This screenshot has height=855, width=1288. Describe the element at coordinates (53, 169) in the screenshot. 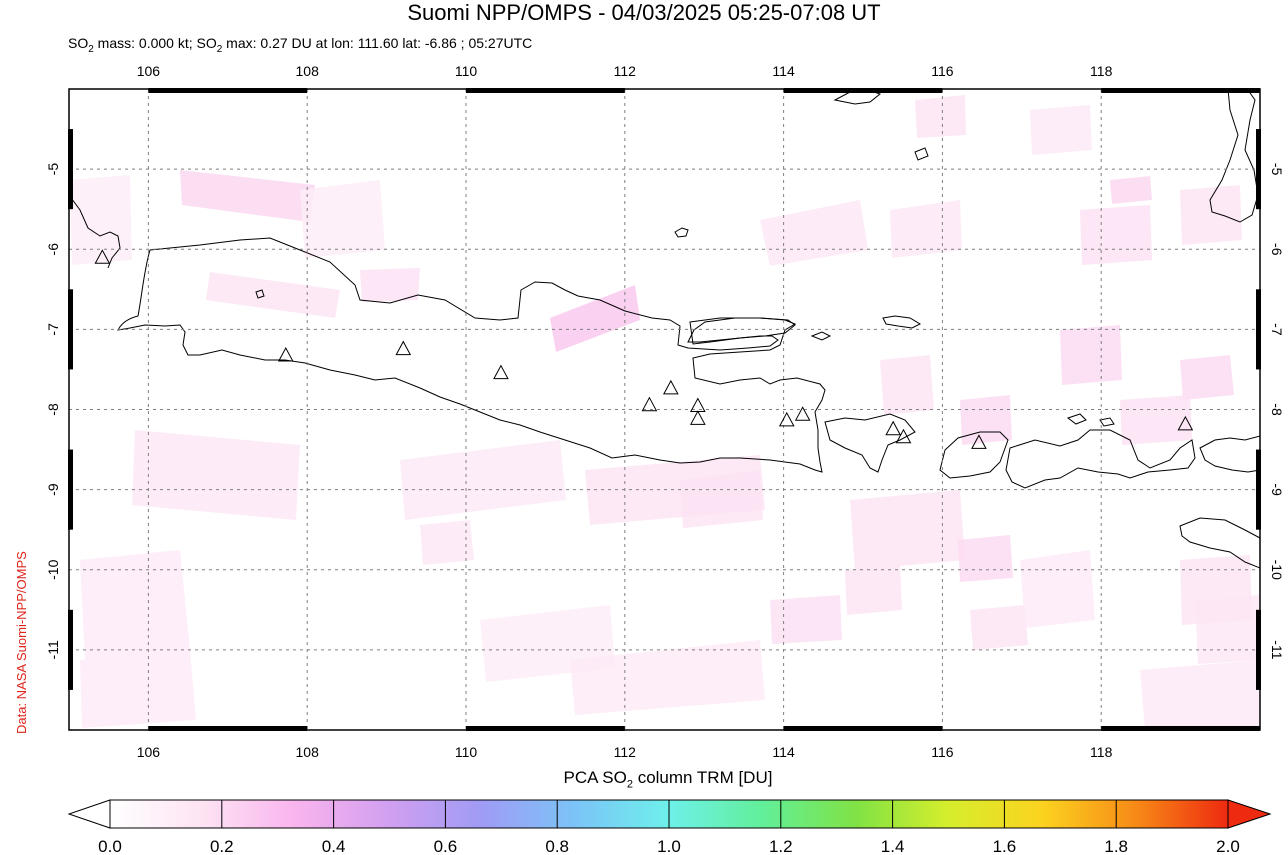

I see `lat-tick-label-left: -5` at that location.